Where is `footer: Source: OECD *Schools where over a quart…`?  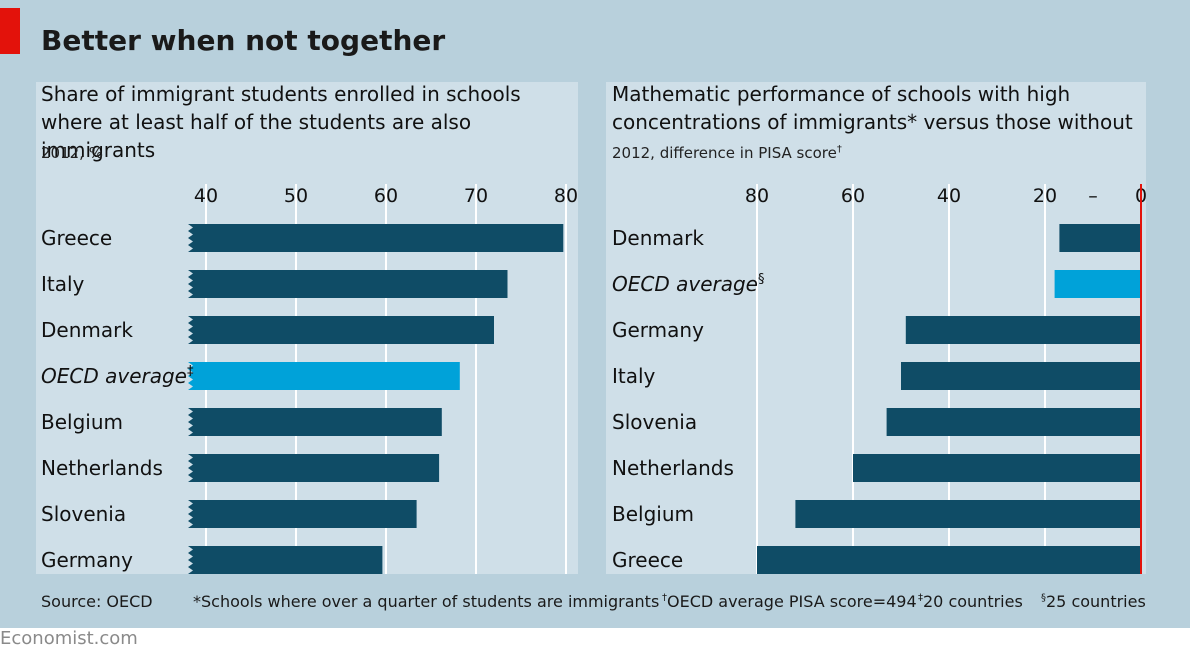
footer: Source: OECD *Schools where over a quart… is located at coordinates (595, 604).